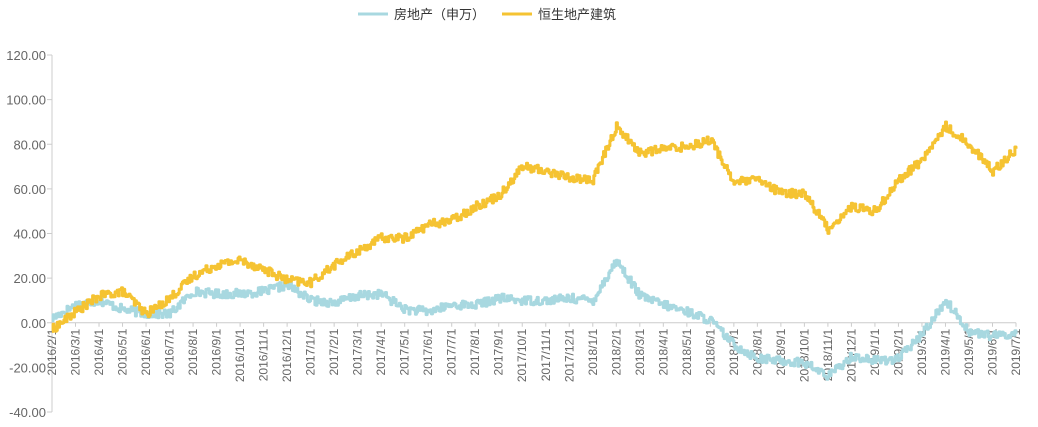 This screenshot has height=427, width=1038. Describe the element at coordinates (193, 351) in the screenshot. I see `x-tick-label: 2016/8/1` at that location.